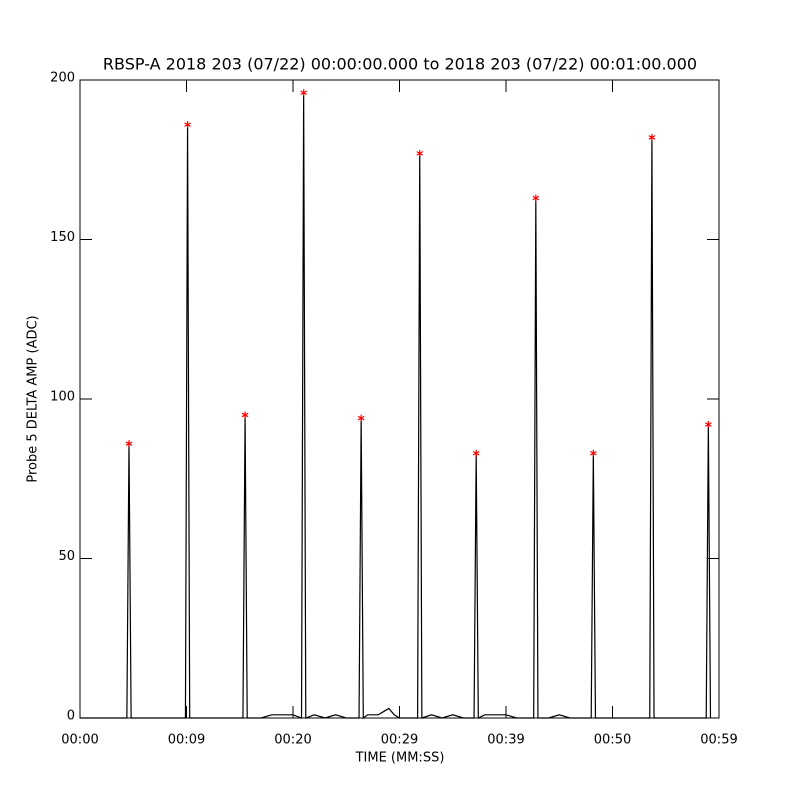  Describe the element at coordinates (62, 237) in the screenshot. I see `y-tick-label: 150` at that location.